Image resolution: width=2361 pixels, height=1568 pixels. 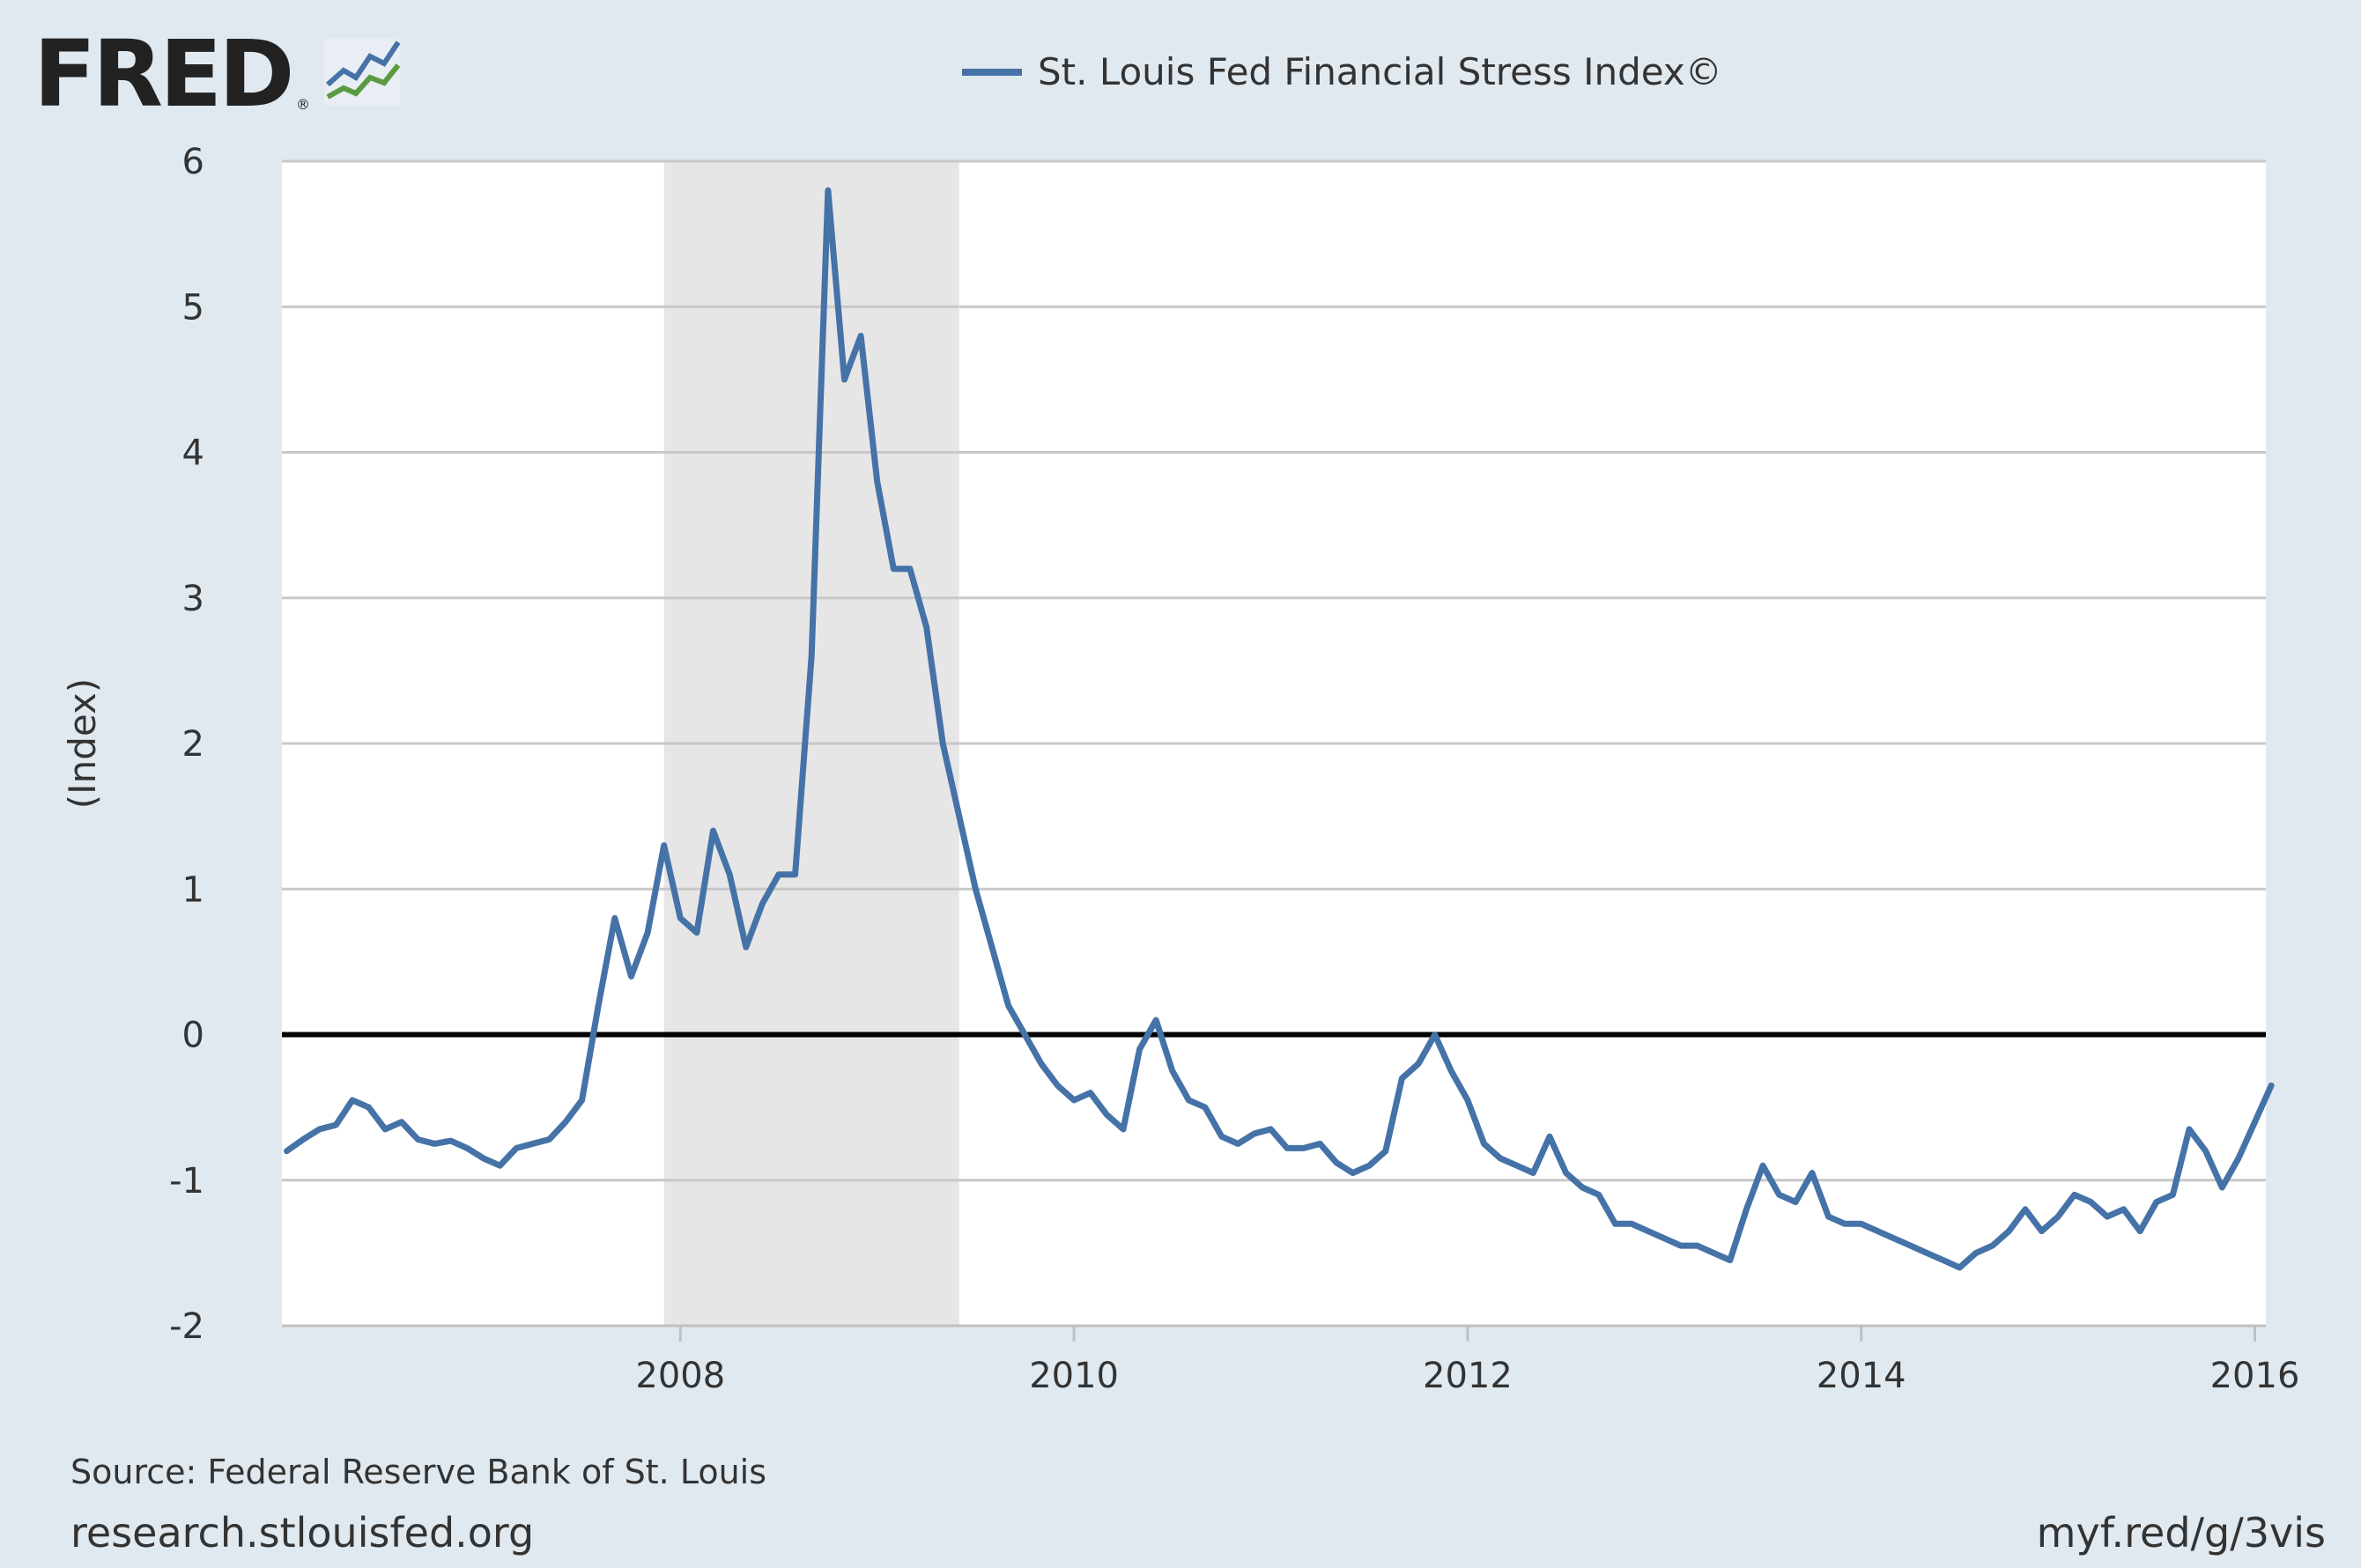 I want to click on logo-registered-mark: ®, so click(x=303, y=104).